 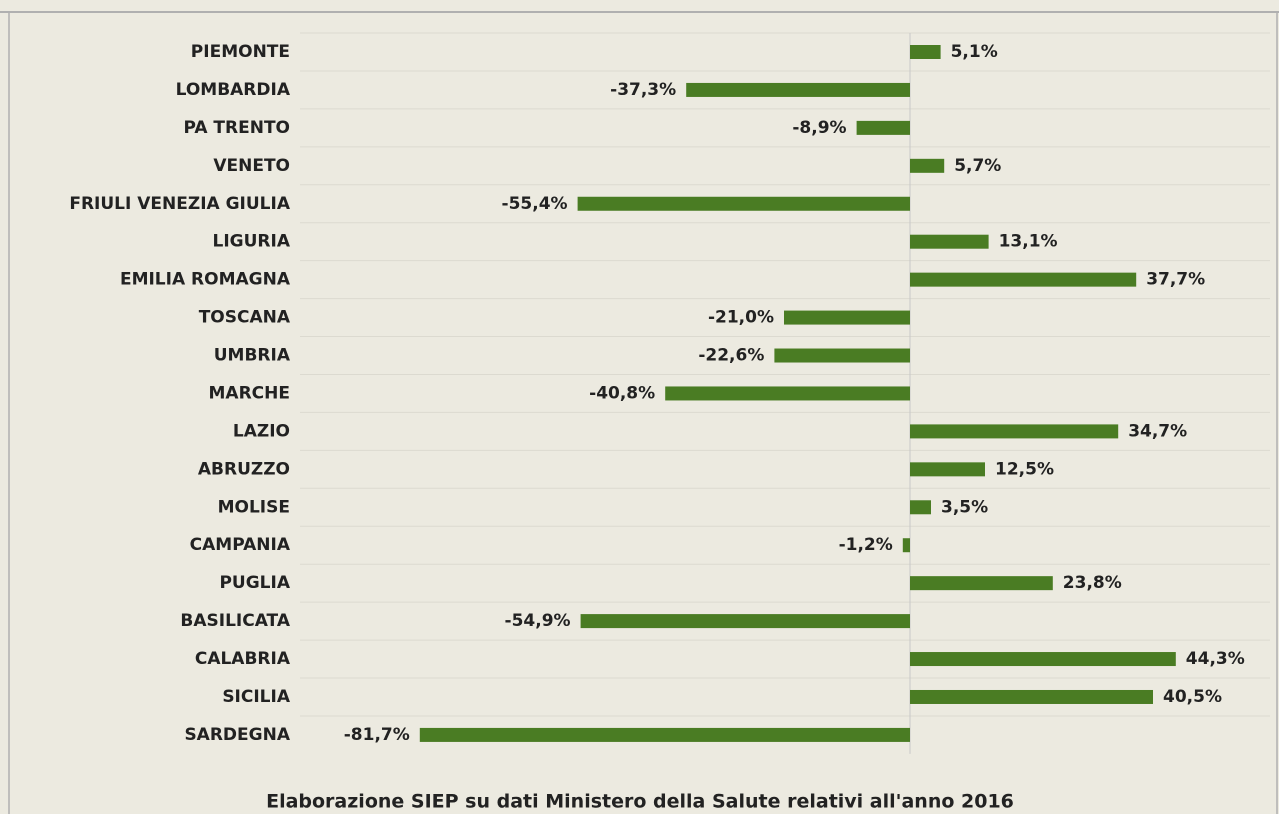 I want to click on category-label: FRIULI VENEZIA GIULIA, so click(x=179, y=204).